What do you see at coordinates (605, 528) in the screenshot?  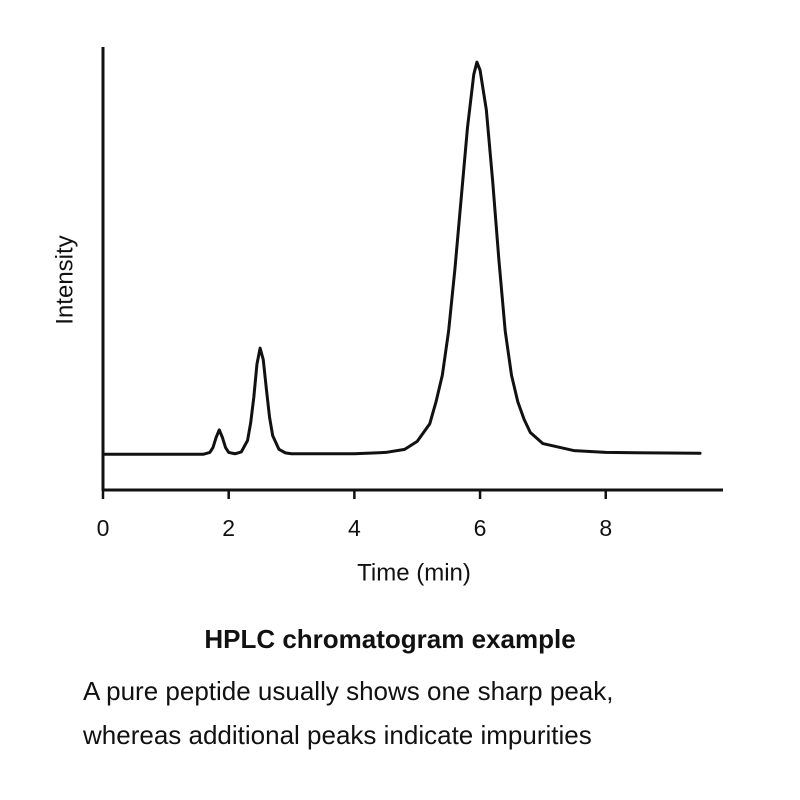 I see `x-tick-label: 8` at bounding box center [605, 528].